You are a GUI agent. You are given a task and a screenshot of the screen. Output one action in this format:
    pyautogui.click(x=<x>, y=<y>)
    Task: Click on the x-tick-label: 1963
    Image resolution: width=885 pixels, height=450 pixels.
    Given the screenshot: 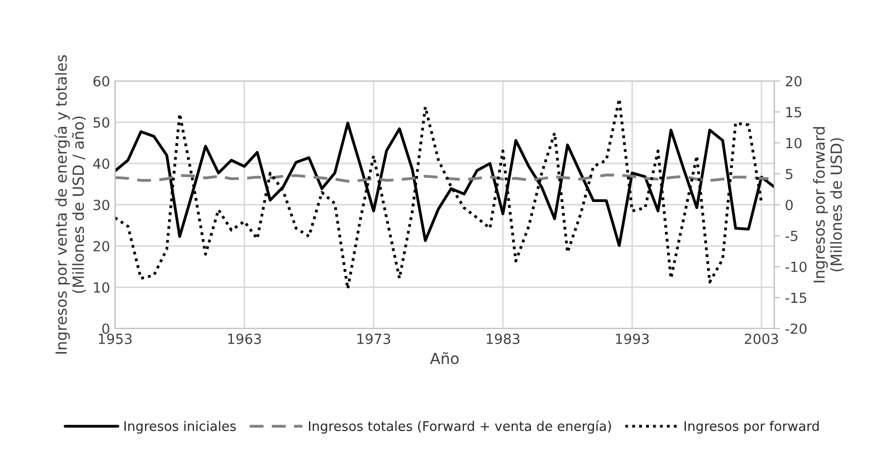 What is the action you would take?
    pyautogui.click(x=244, y=339)
    